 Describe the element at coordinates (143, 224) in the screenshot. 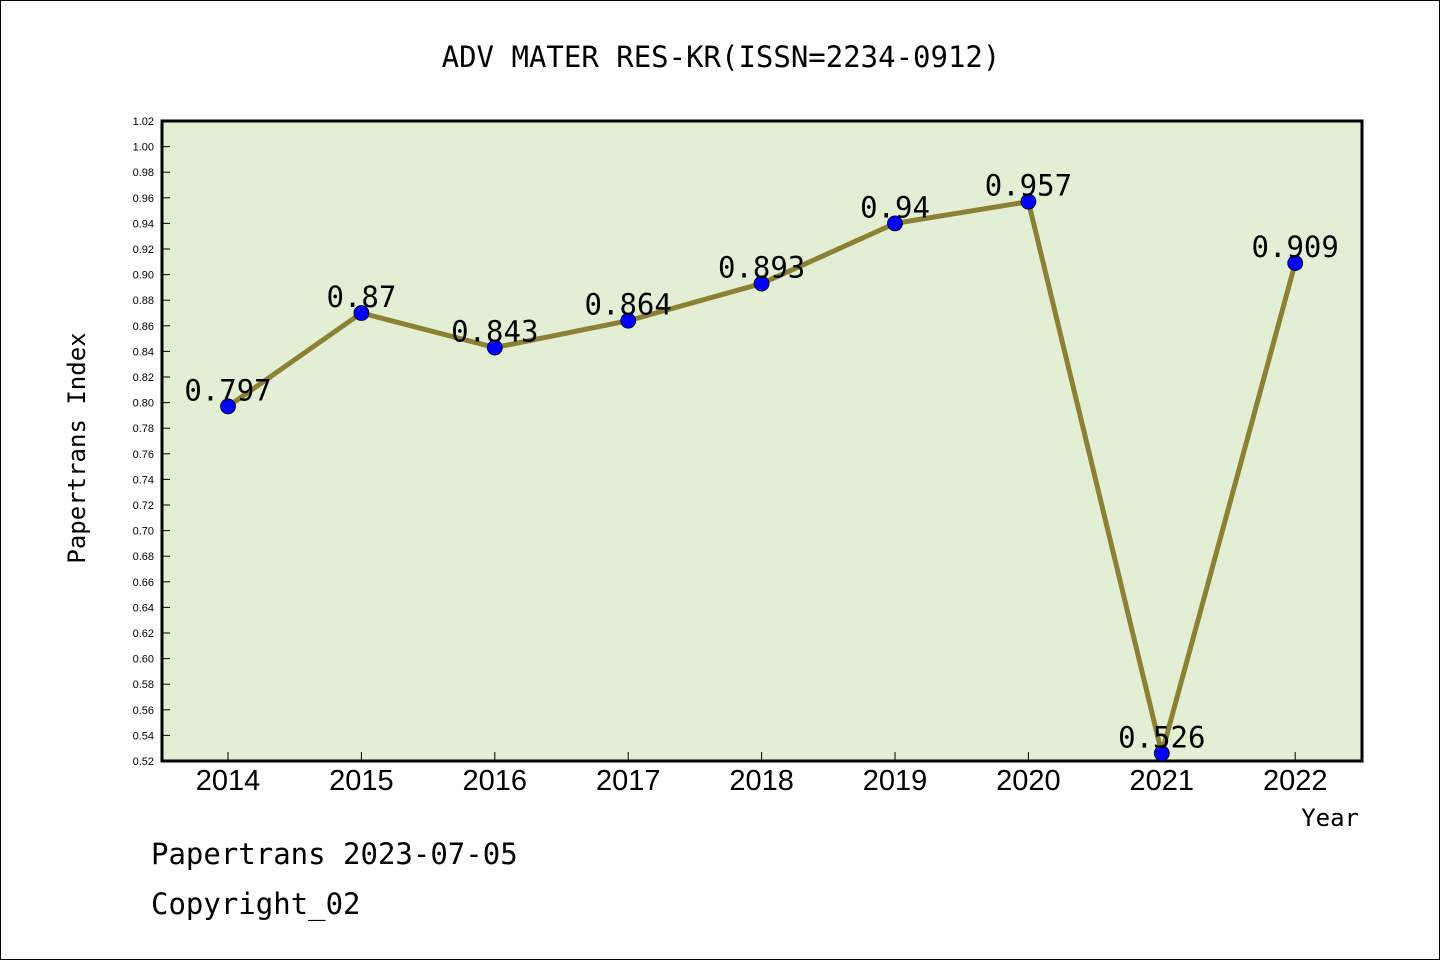

I see `y-tick-label: 0.94` at that location.